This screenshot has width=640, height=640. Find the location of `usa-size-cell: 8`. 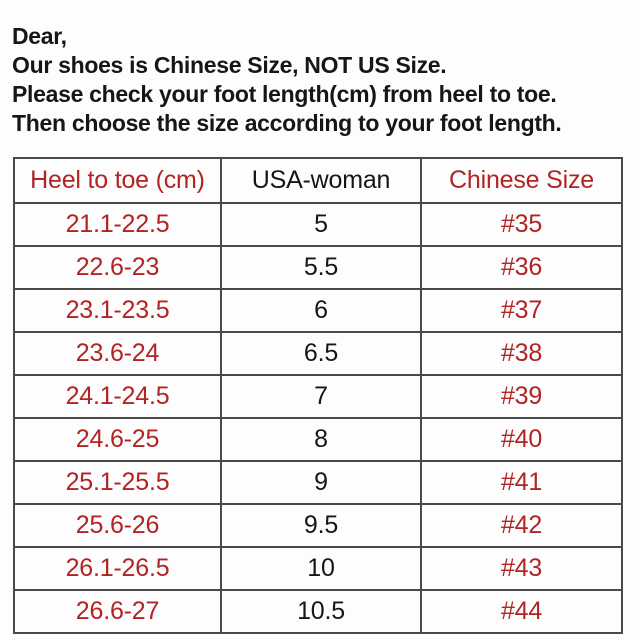

usa-size-cell: 8 is located at coordinates (321, 439).